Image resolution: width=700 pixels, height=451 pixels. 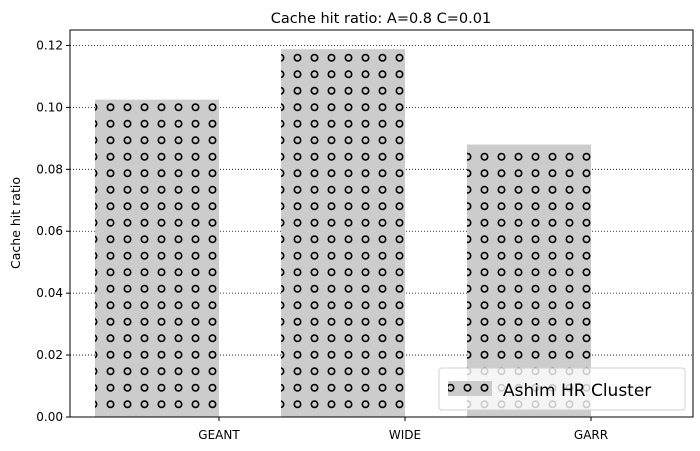 I want to click on y-tick-label: 0.00, so click(x=49, y=417).